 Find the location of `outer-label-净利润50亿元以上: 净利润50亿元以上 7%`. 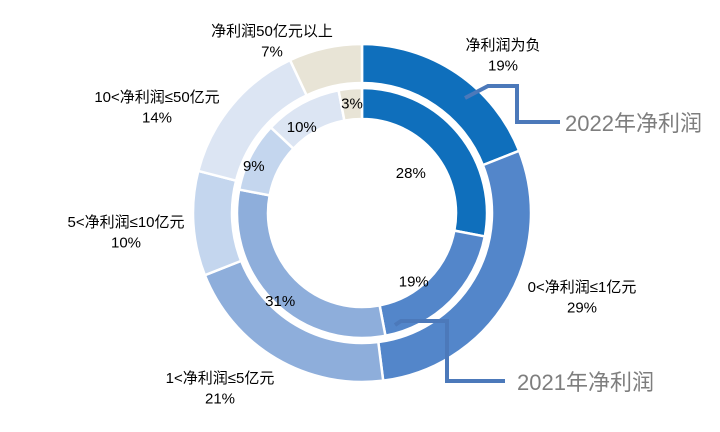

outer-label-净利润50亿元以上: 净利润50亿元以上 7% is located at coordinates (272, 42).